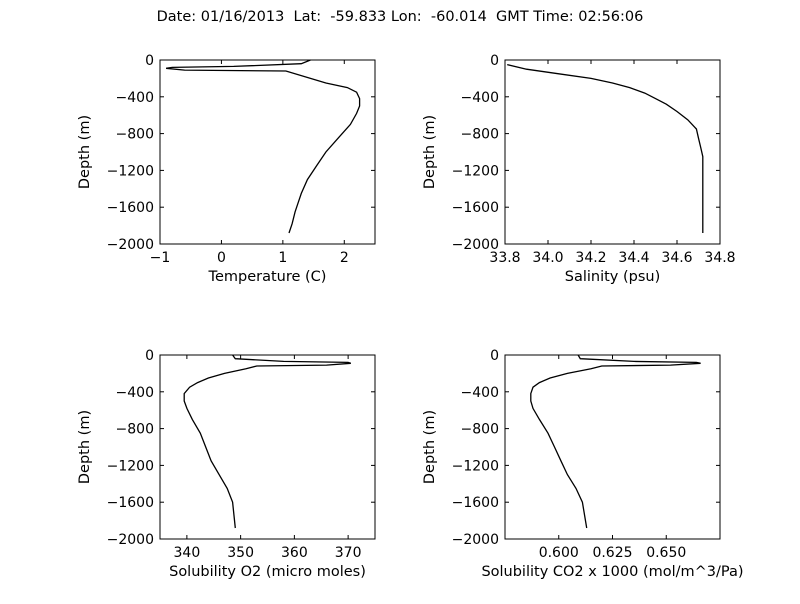 Image resolution: width=800 pixels, height=604 pixels. I want to click on x-tick-label: 34.2, so click(590, 258).